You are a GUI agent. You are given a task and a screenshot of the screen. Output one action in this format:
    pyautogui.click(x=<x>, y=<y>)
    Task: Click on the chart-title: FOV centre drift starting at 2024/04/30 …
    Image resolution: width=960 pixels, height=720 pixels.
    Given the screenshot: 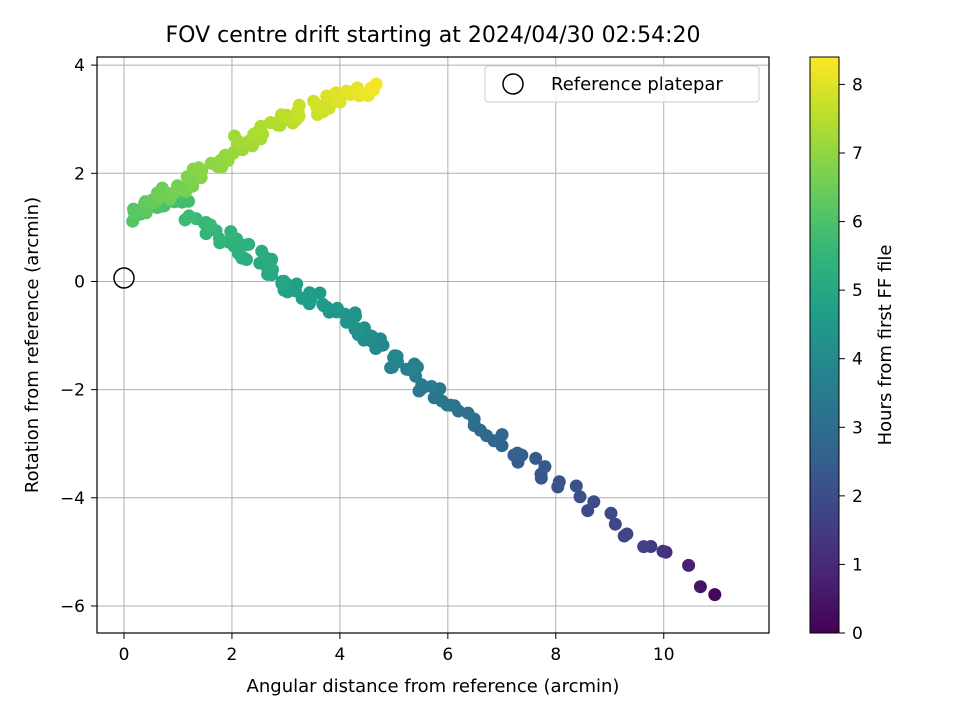 What is the action you would take?
    pyautogui.click(x=433, y=35)
    